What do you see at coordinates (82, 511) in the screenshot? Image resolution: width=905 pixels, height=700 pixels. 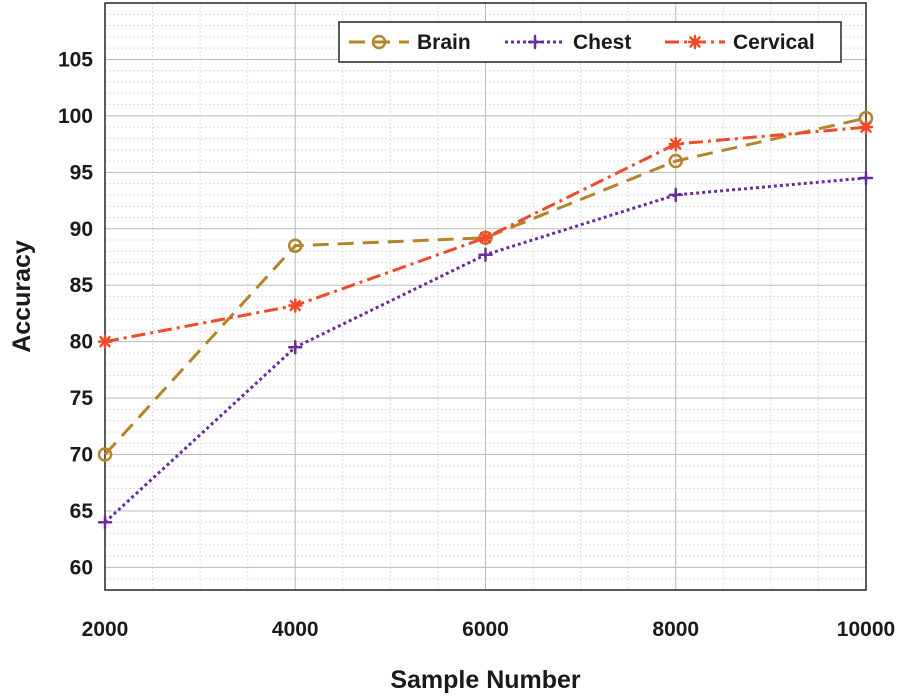 I see `y-tick-label: 65` at bounding box center [82, 511].